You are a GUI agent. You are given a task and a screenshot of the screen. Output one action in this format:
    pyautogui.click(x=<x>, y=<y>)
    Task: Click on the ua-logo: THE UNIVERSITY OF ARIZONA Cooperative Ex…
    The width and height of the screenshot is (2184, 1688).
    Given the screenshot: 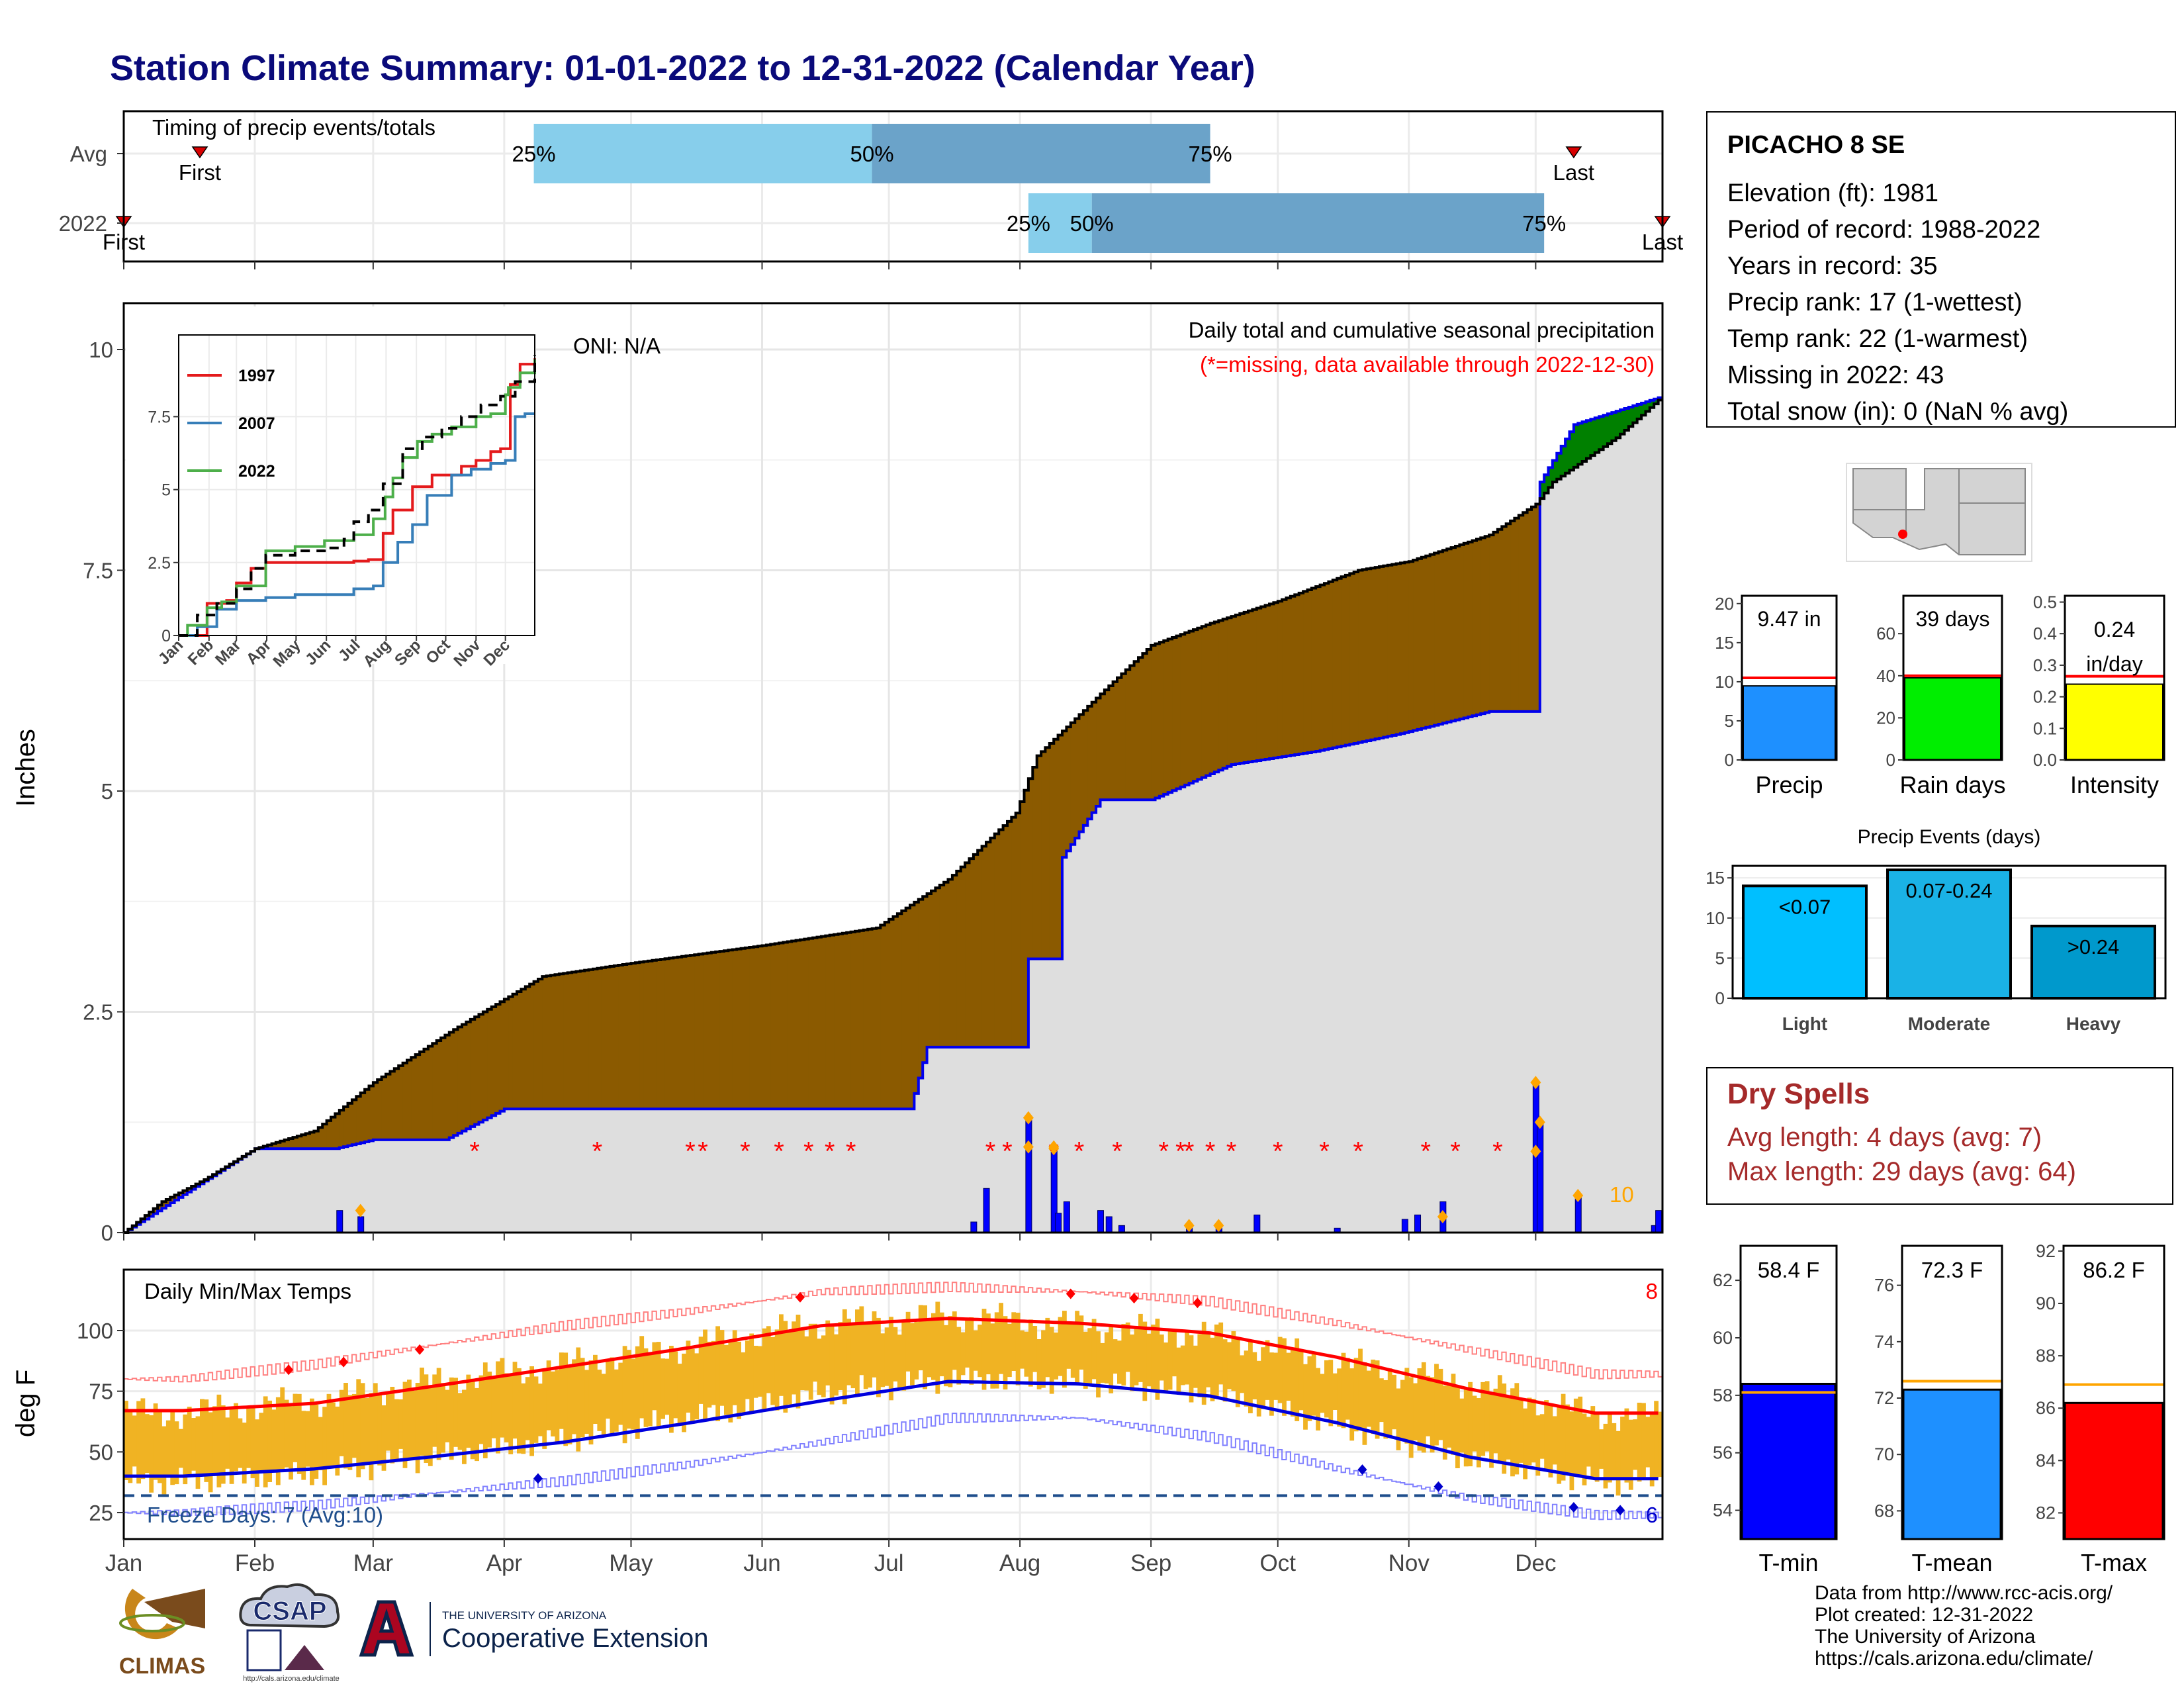 What is the action you would take?
    pyautogui.click(x=533, y=1628)
    